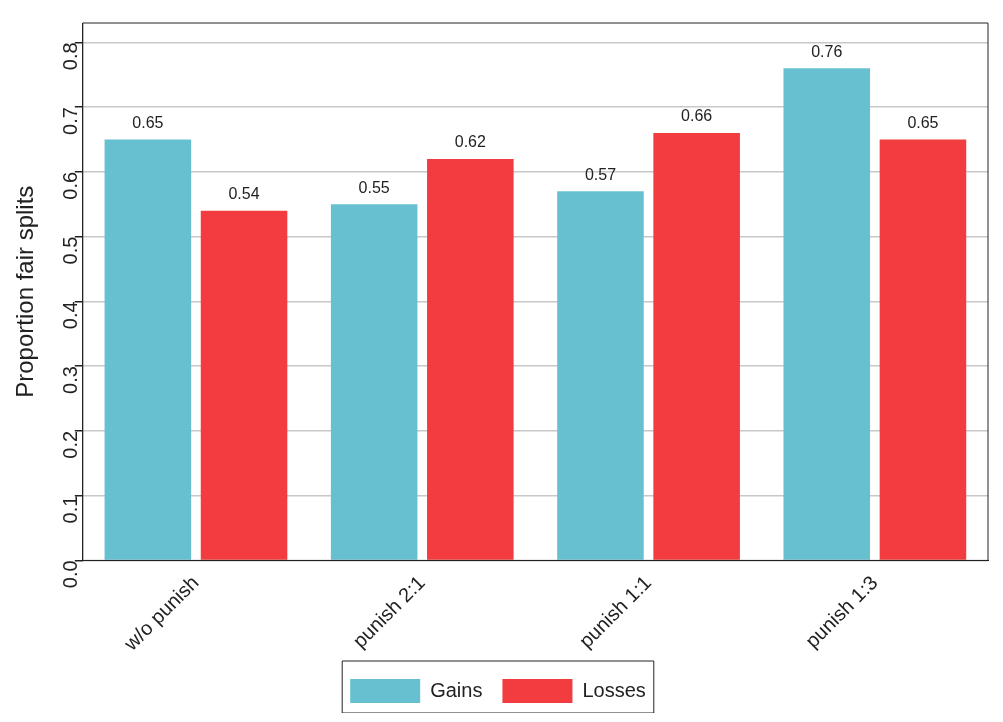  Describe the element at coordinates (827, 51) in the screenshot. I see `data-label: 0.76` at that location.